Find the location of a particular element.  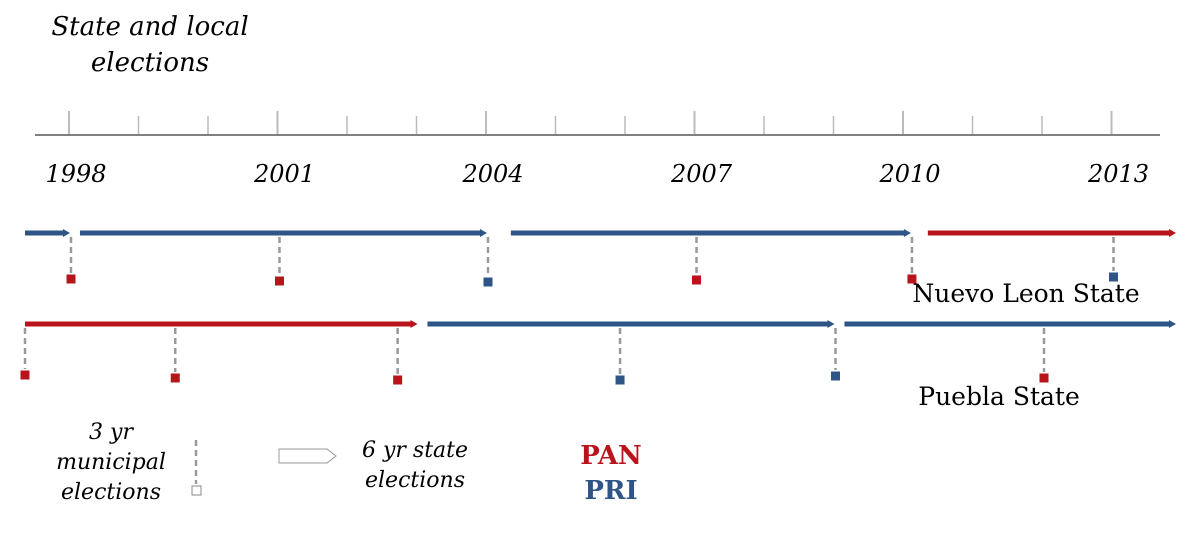

legend-municipal-line-3: elections is located at coordinates (111, 492).